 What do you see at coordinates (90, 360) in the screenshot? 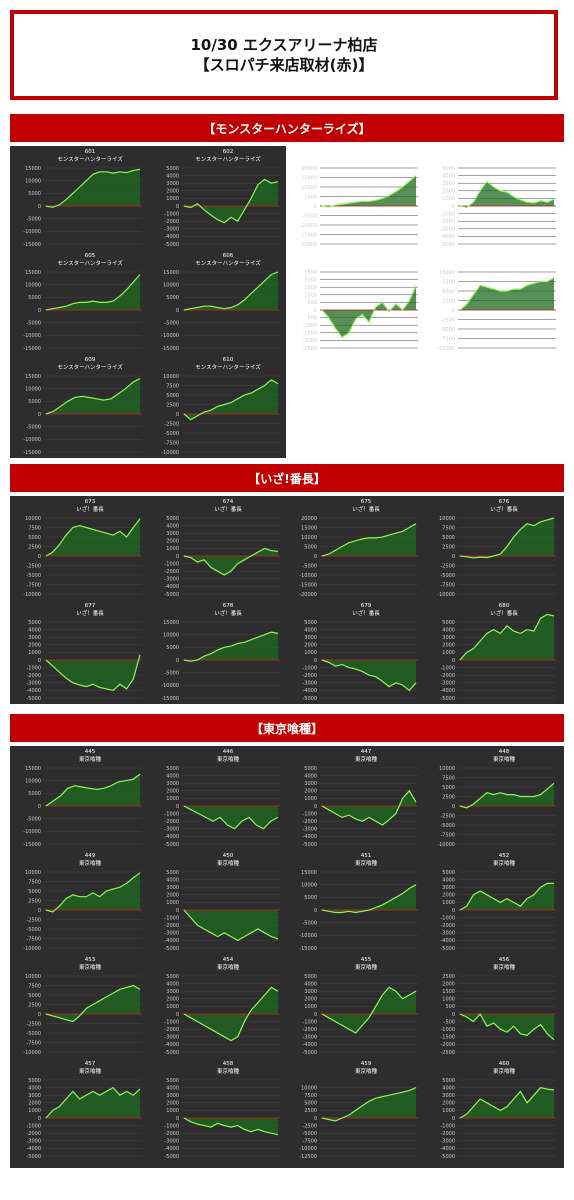
I see `chart-title: 609` at bounding box center [90, 360].